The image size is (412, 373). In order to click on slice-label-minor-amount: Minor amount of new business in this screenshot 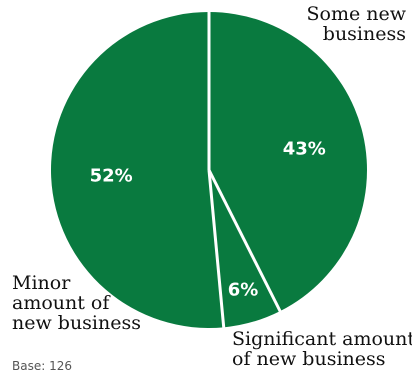, I will do `click(76, 303)`.